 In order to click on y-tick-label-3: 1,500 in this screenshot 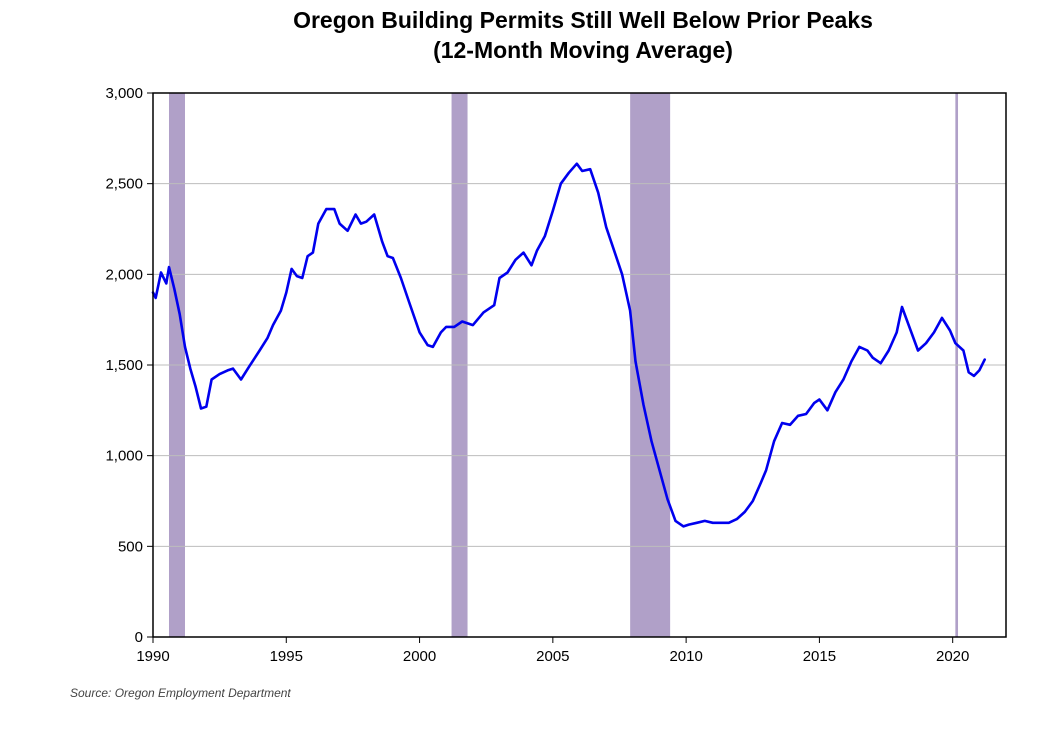, I will do `click(124, 365)`.